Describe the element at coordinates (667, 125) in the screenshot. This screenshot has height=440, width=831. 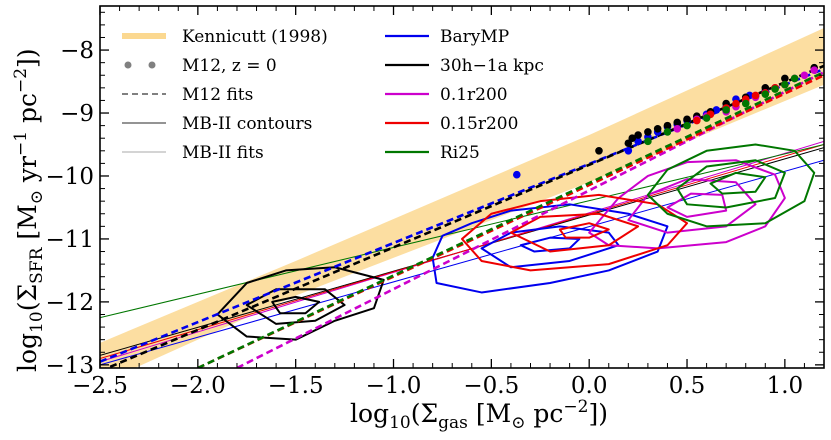
I see `m12-point-30h-1a kpc-6` at that location.